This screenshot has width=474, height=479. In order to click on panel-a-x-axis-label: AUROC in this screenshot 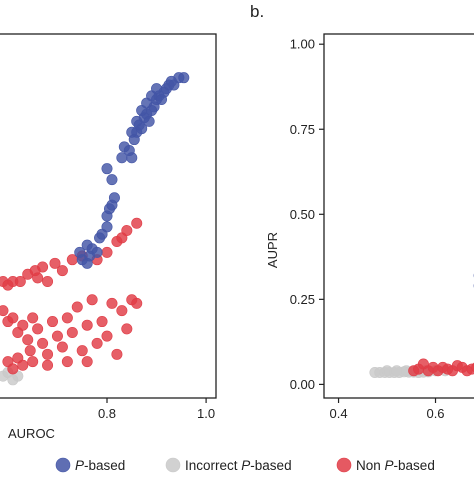, I will do `click(31, 433)`.